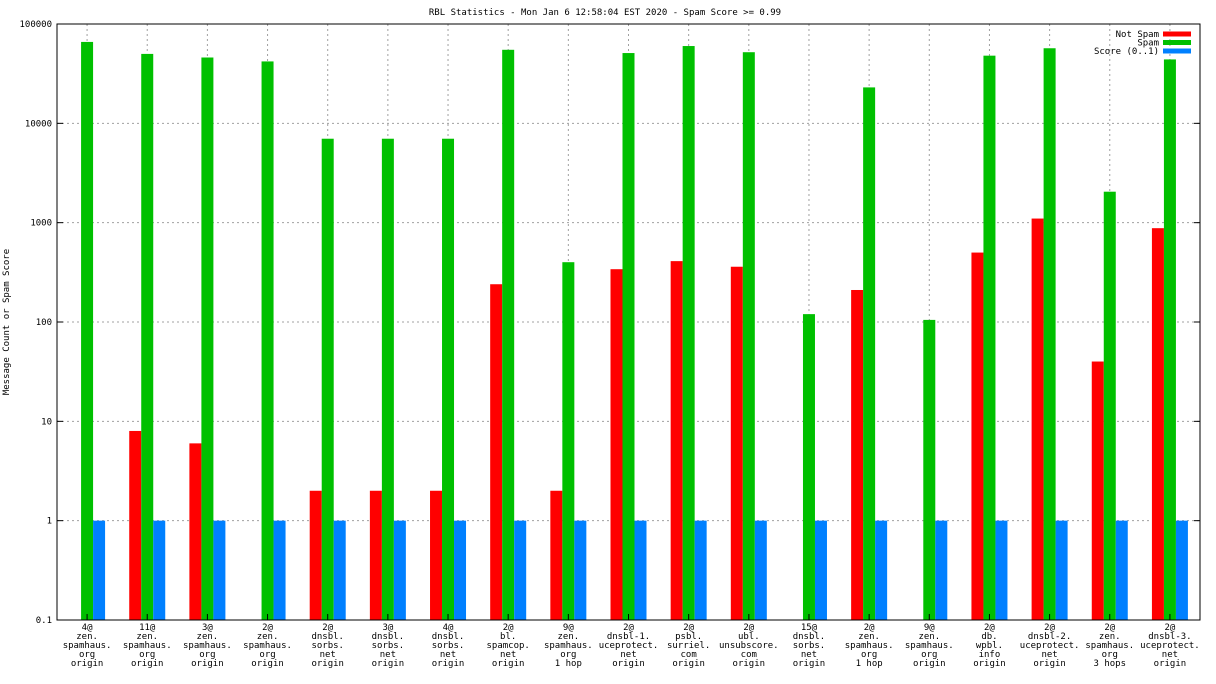 The height and width of the screenshot is (684, 1216). I want to click on x-tick-label: 4@ zen. spamhaus. org origin, so click(87, 646).